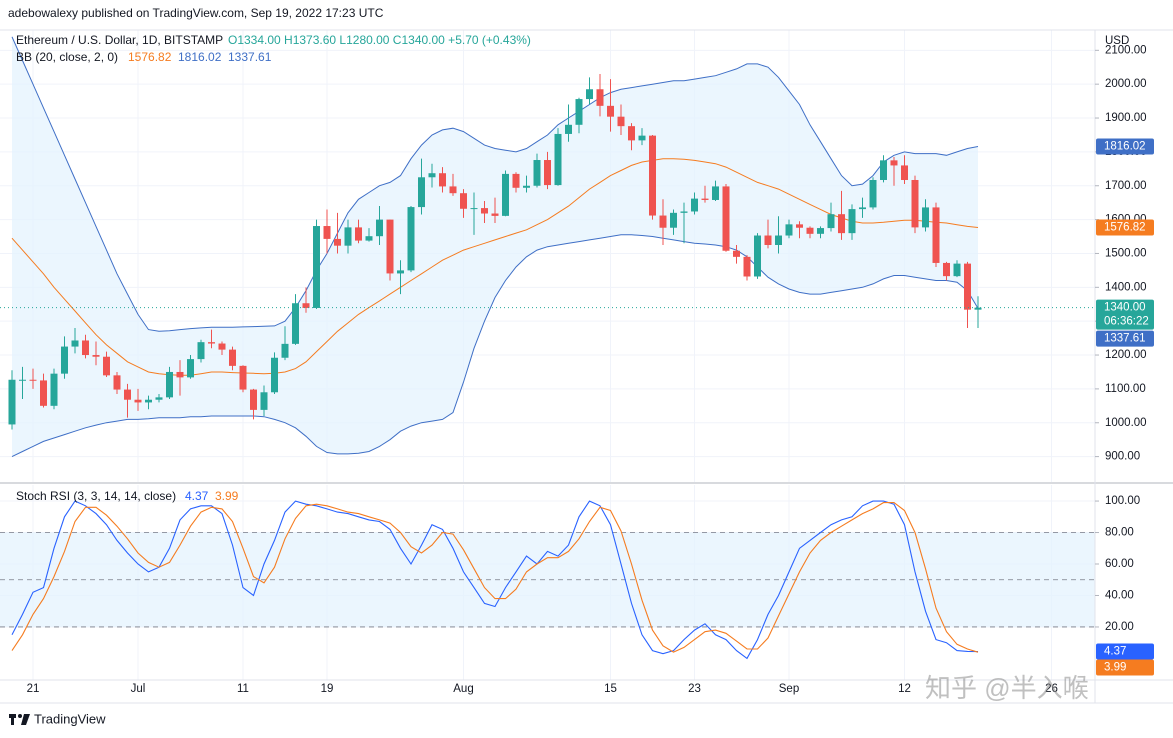  What do you see at coordinates (1125, 308) in the screenshot?
I see `last-price-text: 1340.00` at bounding box center [1125, 308].